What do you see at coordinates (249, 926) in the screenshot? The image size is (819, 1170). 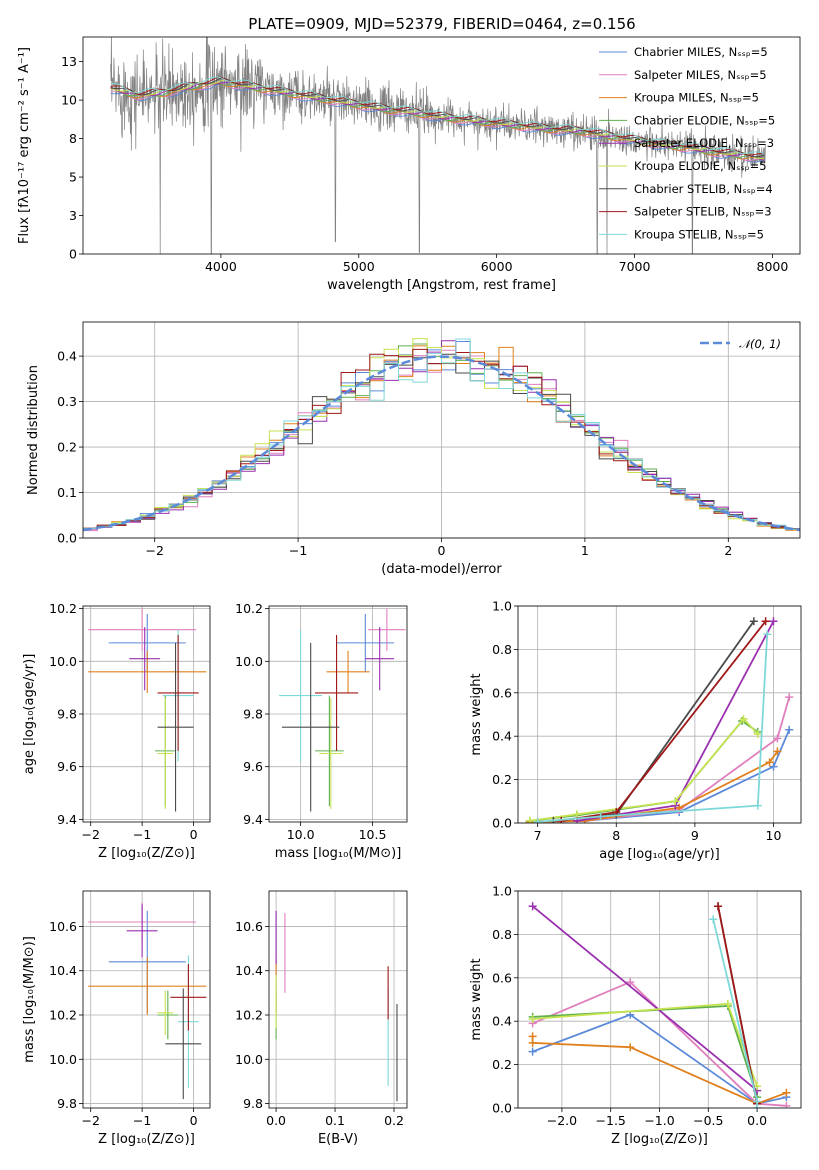 I see `mass-vs-ebv-ytick-label-4: 10.6` at bounding box center [249, 926].